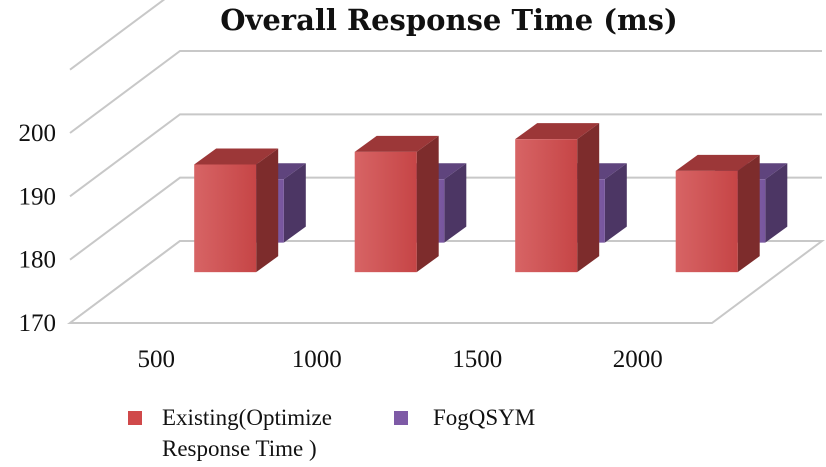 The height and width of the screenshot is (467, 826). Describe the element at coordinates (38, 260) in the screenshot. I see `y-tick-label: 180` at that location.